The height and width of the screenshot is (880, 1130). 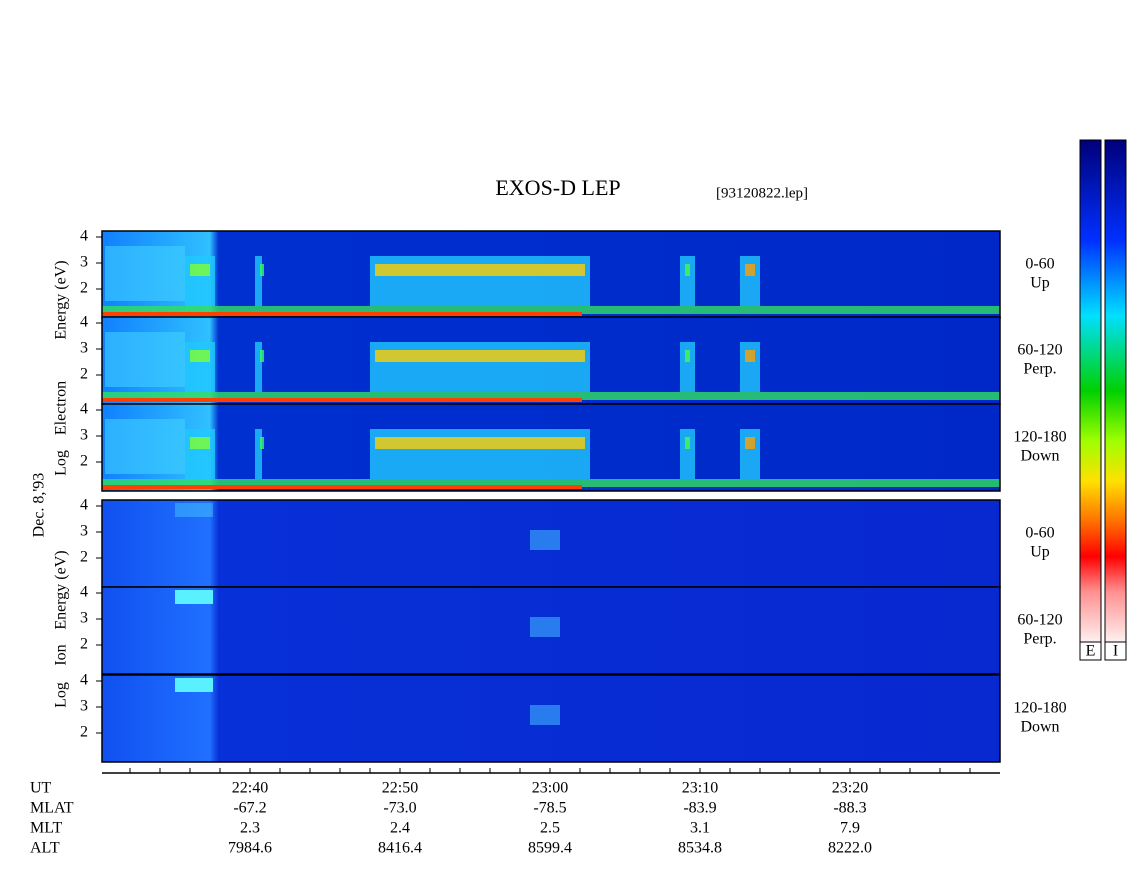 What do you see at coordinates (762, 193) in the screenshot?
I see `file-name: [93120822.lep]` at bounding box center [762, 193].